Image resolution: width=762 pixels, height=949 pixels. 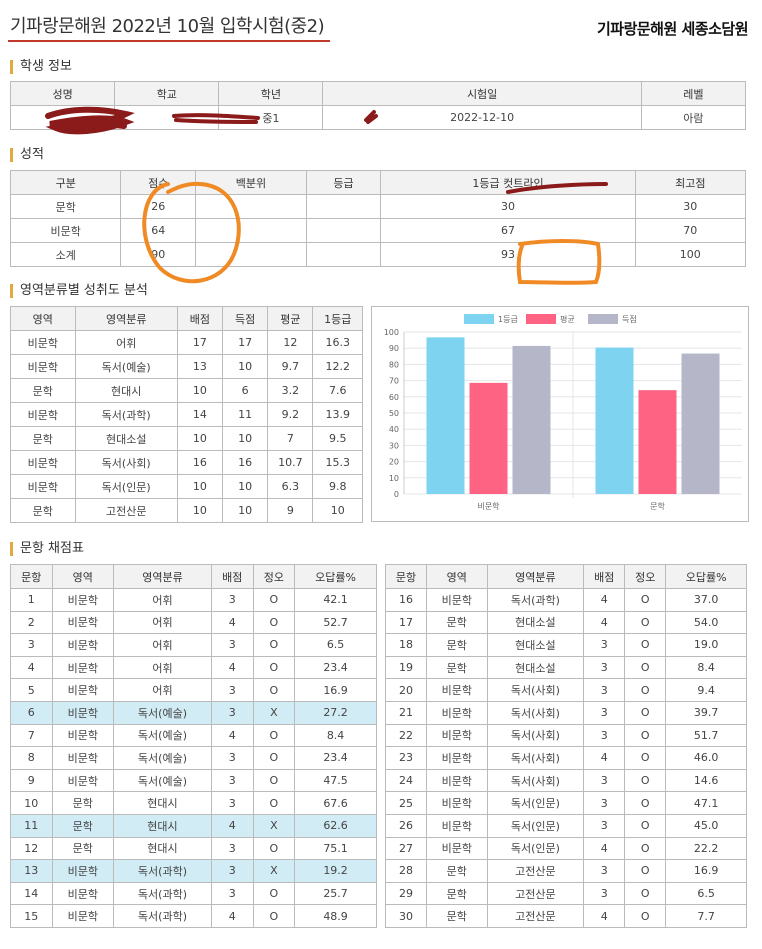 What do you see at coordinates (31, 690) in the screenshot?
I see `answer-cell: 5` at bounding box center [31, 690].